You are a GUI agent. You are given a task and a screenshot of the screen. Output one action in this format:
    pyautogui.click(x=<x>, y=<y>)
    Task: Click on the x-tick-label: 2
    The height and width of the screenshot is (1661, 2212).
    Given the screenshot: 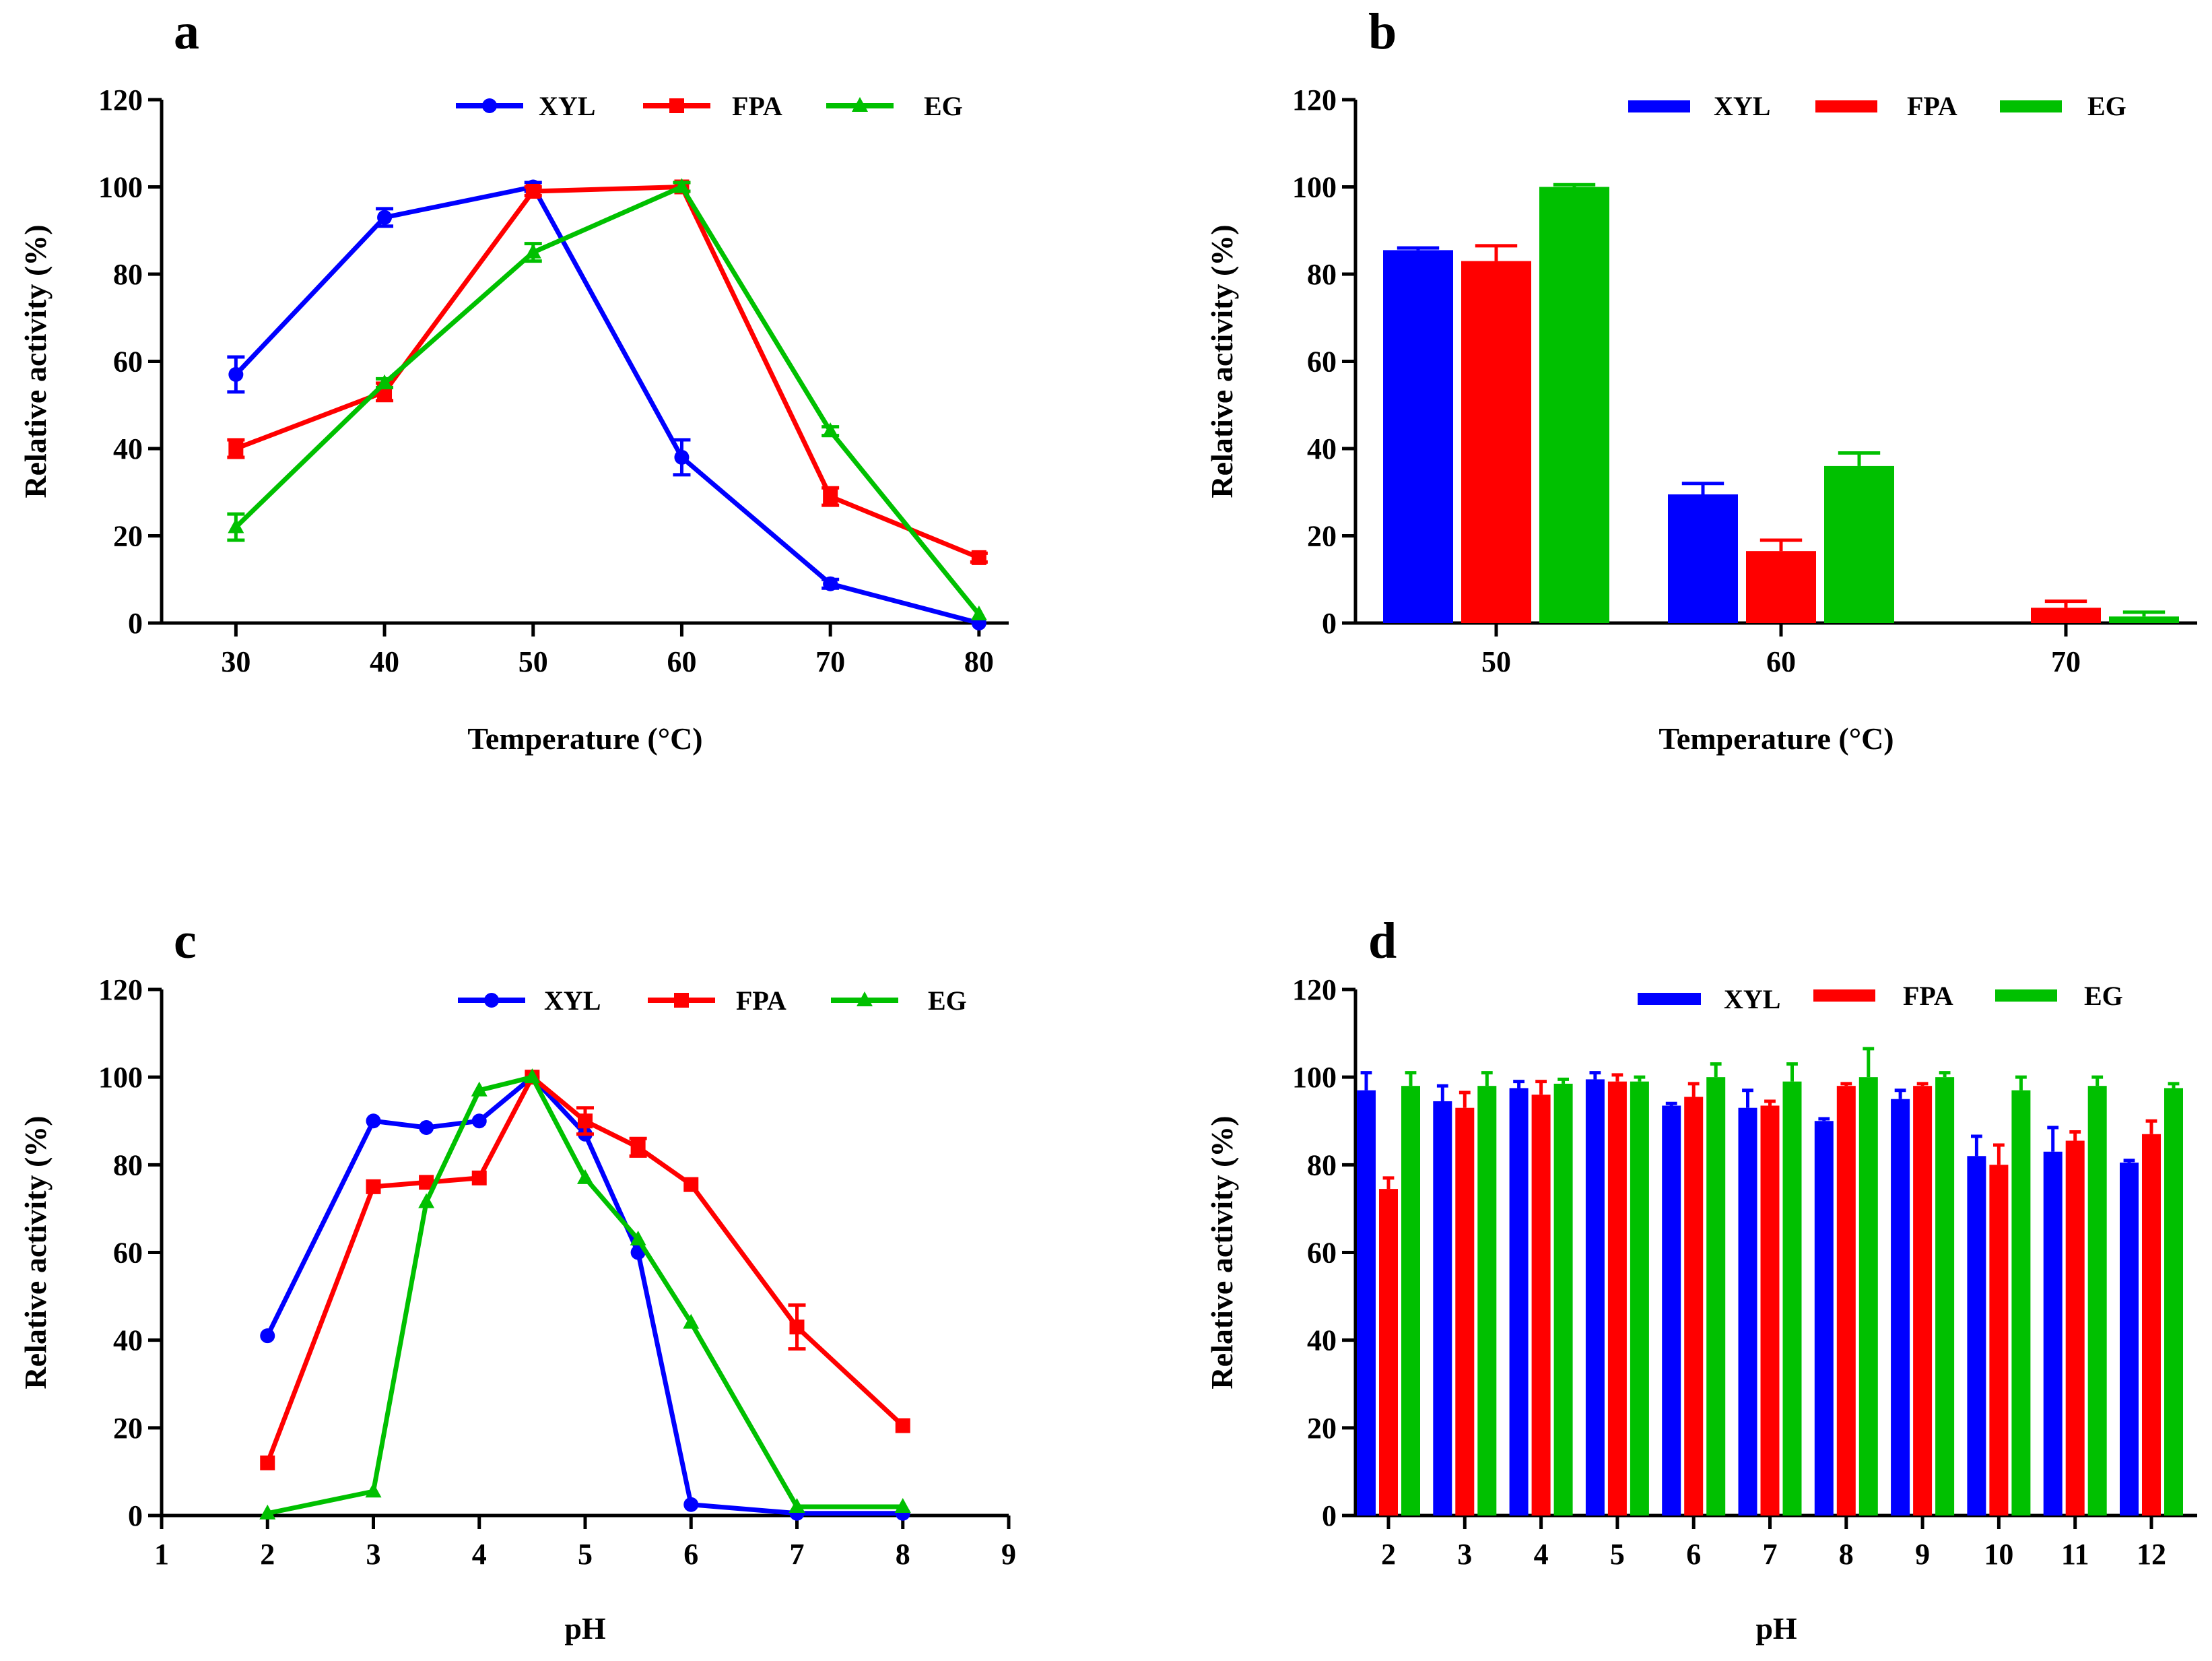 What is the action you would take?
    pyautogui.click(x=267, y=1554)
    